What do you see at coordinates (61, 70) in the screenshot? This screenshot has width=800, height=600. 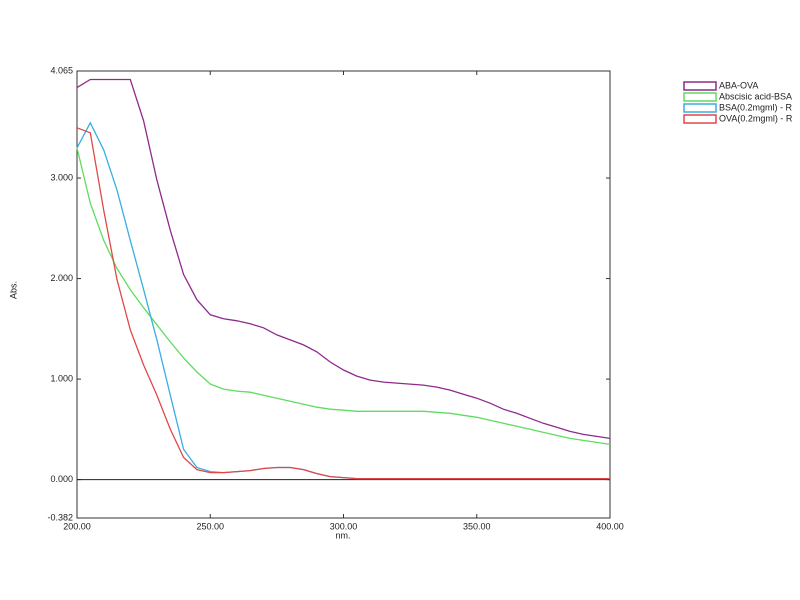 I see `y-tick-label: 4.065` at bounding box center [61, 70].